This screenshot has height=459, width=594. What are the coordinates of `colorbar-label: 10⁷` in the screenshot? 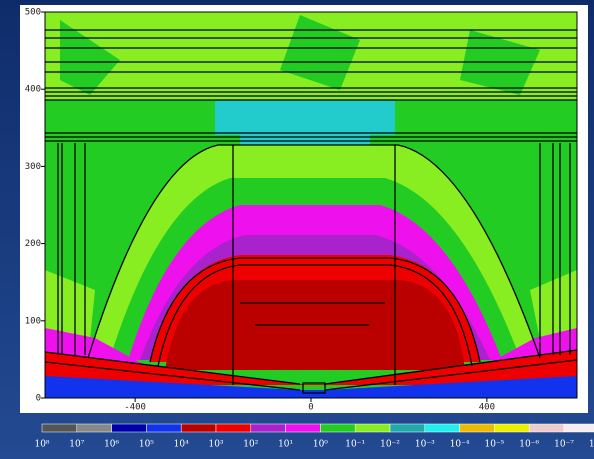 It's located at (76, 445).